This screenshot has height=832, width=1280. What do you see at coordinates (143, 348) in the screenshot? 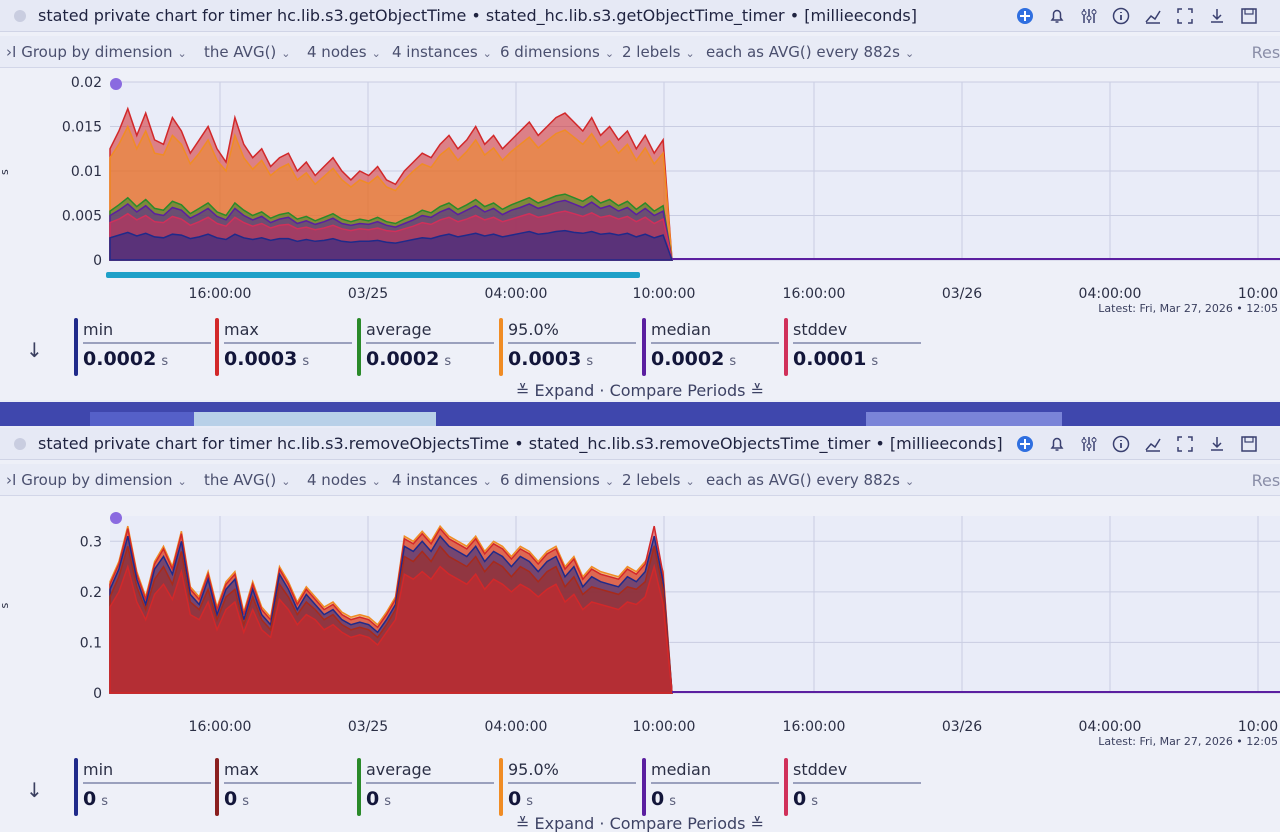
I see `stat-min: min 0.0002 s` at bounding box center [143, 348].